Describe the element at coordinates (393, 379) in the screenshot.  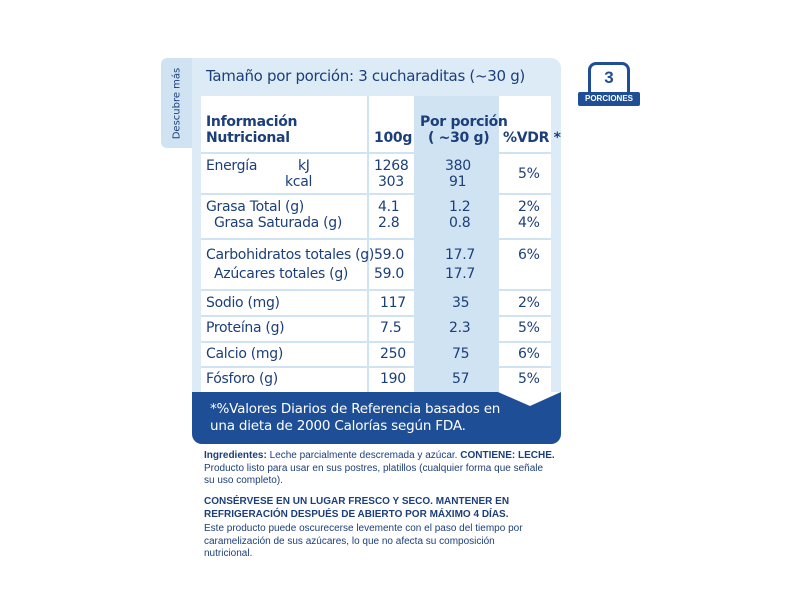
I see `row-phosphorus-100g: 190` at that location.